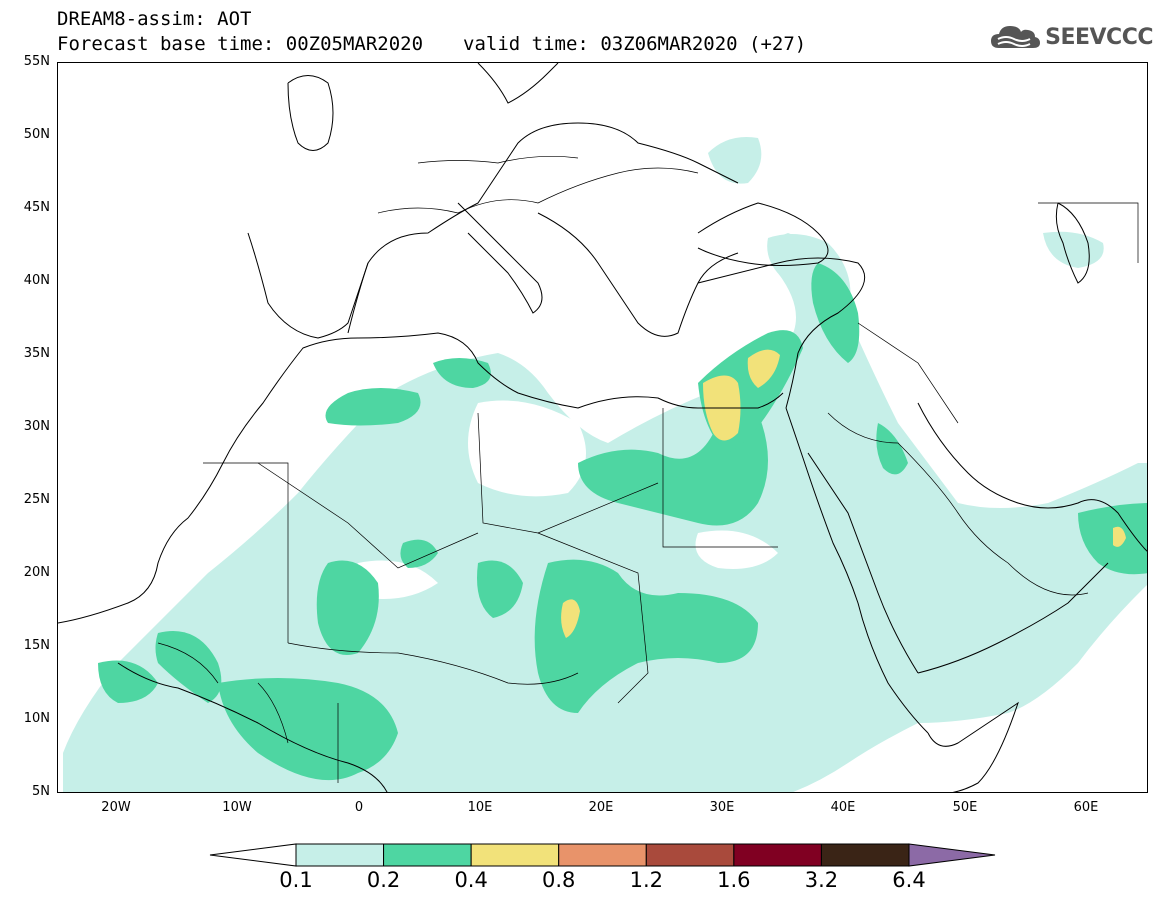  What do you see at coordinates (518, 83) in the screenshot?
I see `coast-scandinavia` at bounding box center [518, 83].